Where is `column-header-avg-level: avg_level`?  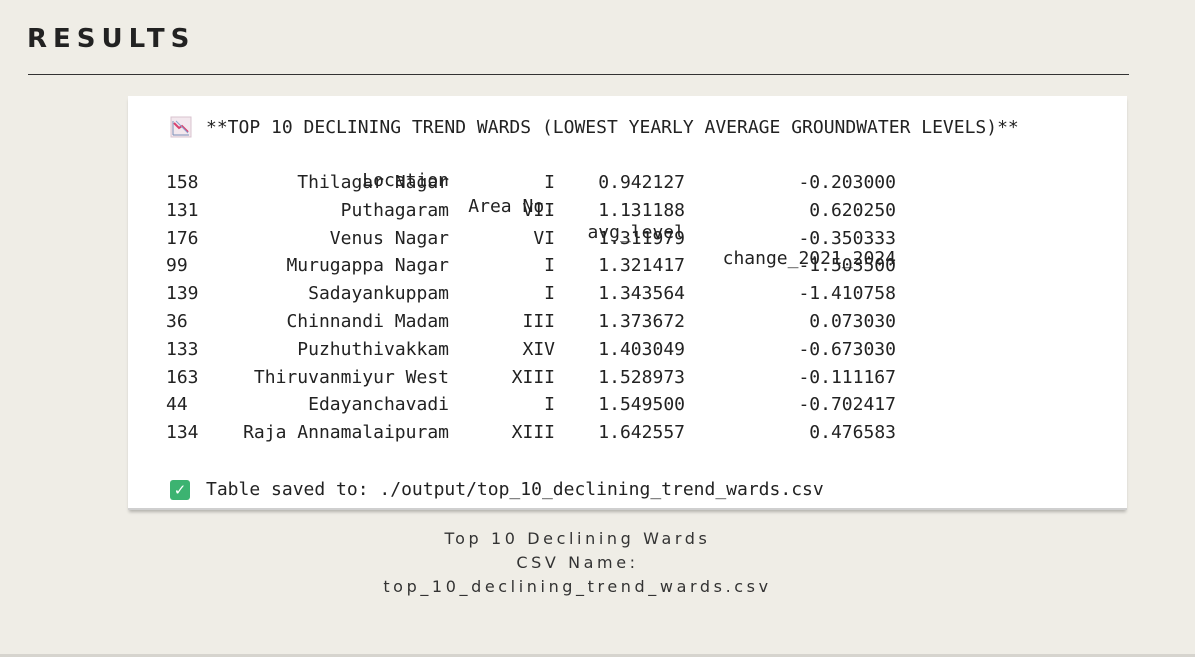
column-header-avg-level: avg_level is located at coordinates (636, 232).